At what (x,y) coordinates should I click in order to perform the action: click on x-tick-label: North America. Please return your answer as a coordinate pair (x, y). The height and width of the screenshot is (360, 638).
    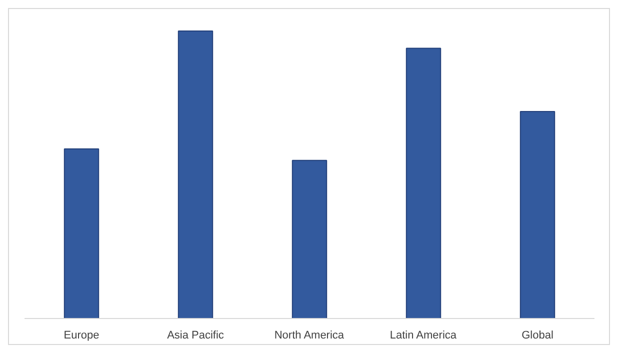
    Looking at the image, I should click on (309, 336).